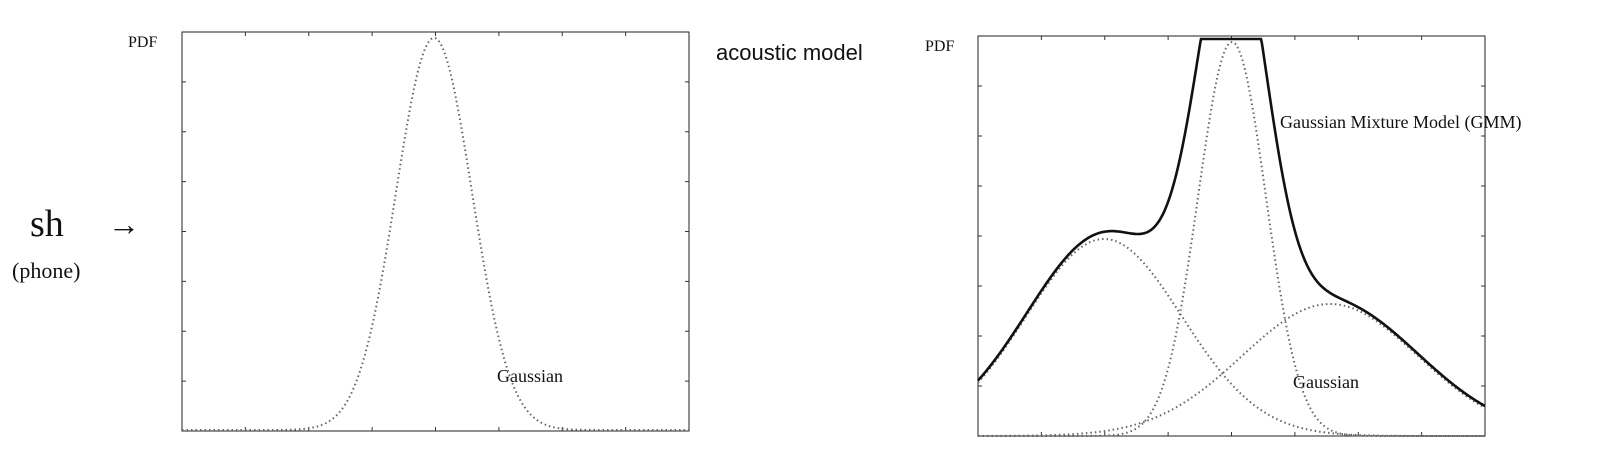 This screenshot has width=1600, height=453. I want to click on right-plot-ylabel: PDF, so click(940, 46).